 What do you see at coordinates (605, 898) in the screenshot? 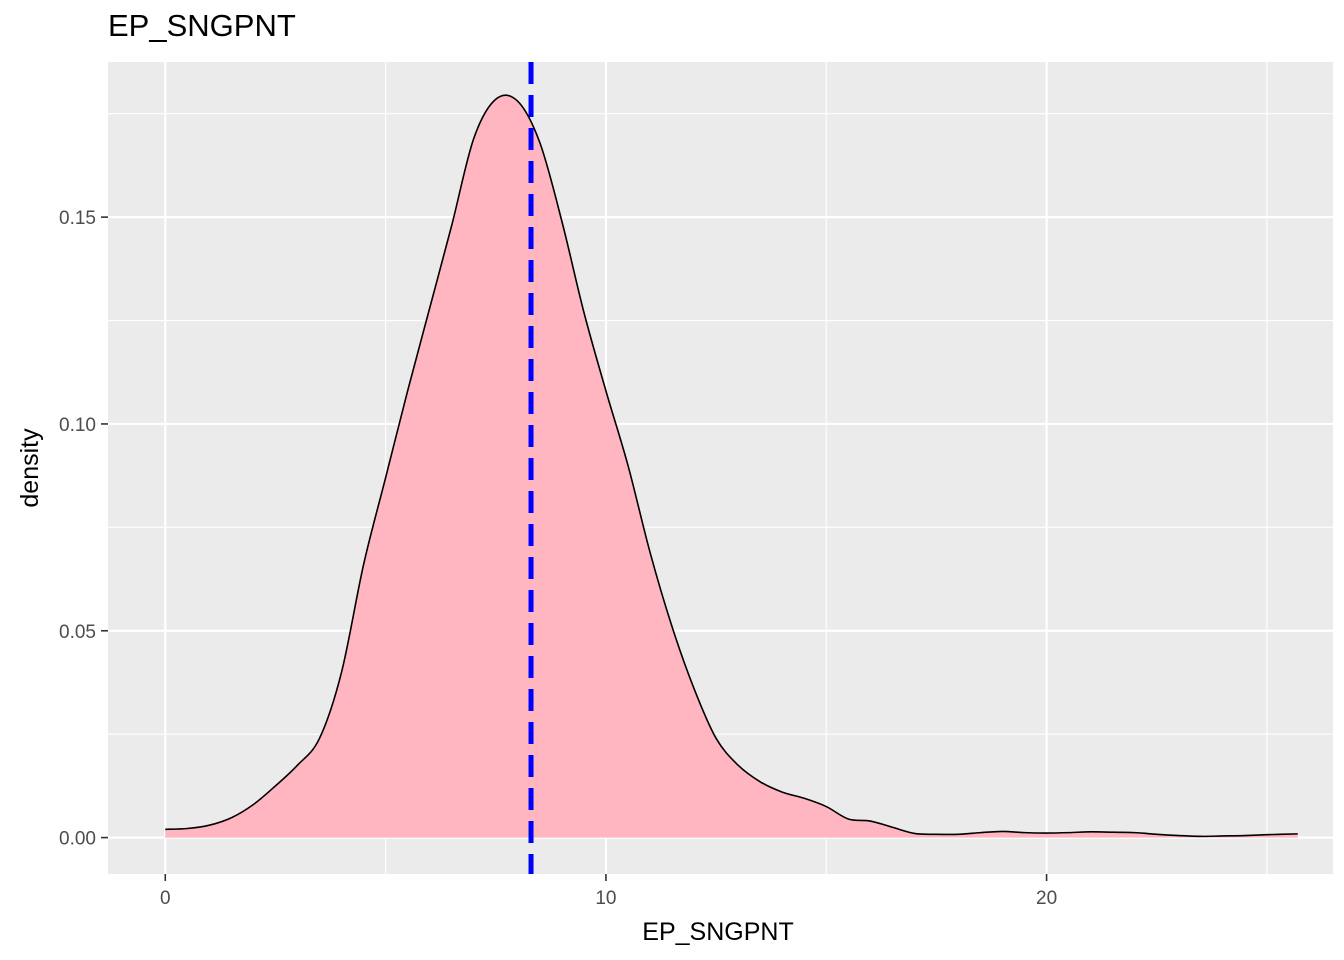
I see `x-tick-label: 10` at bounding box center [605, 898].